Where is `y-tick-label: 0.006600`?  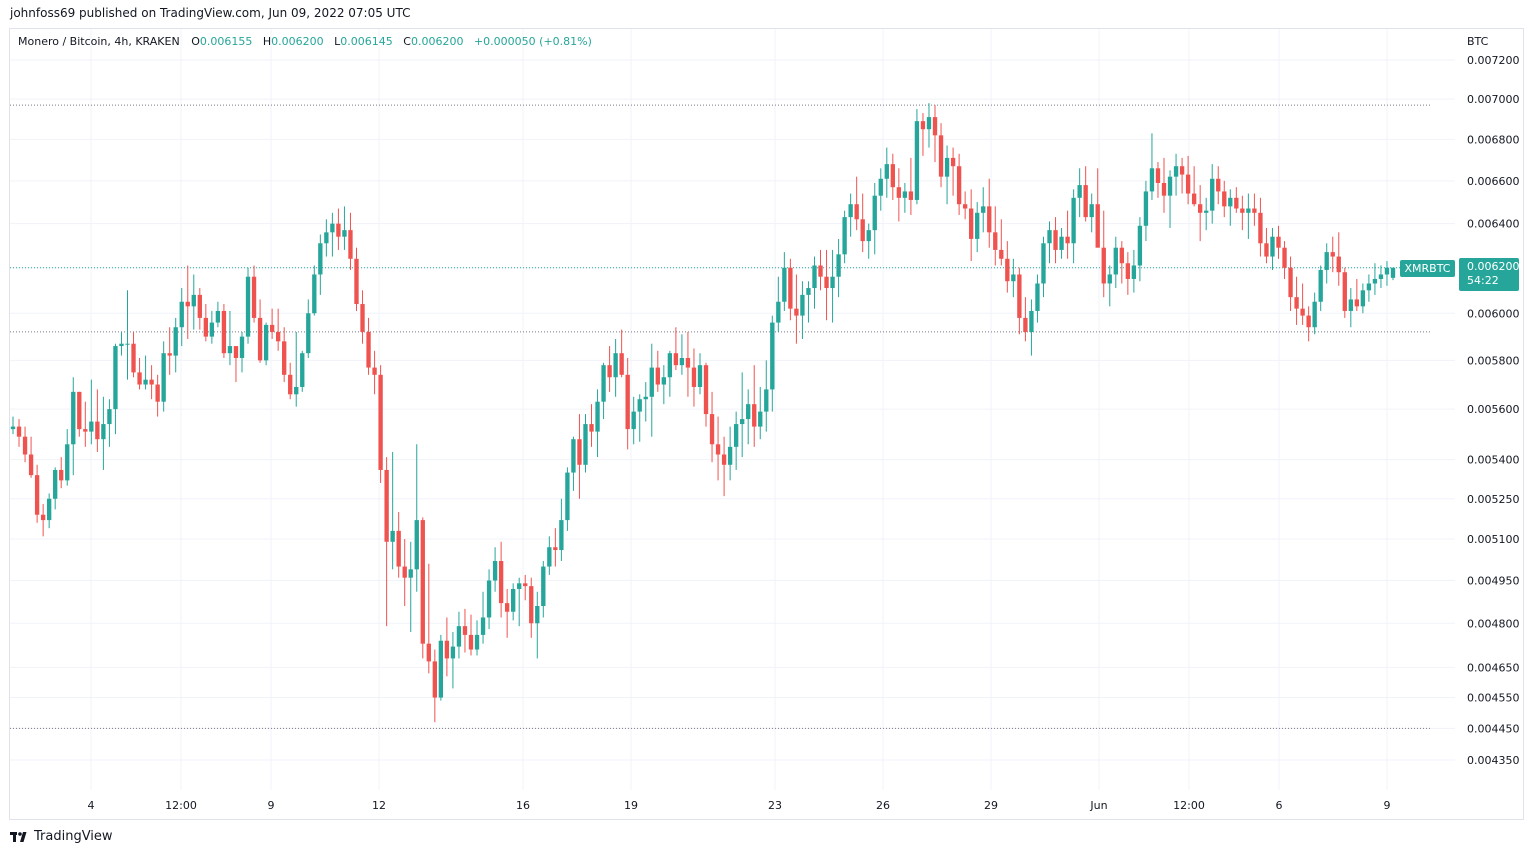 y-tick-label: 0.006600 is located at coordinates (1493, 181).